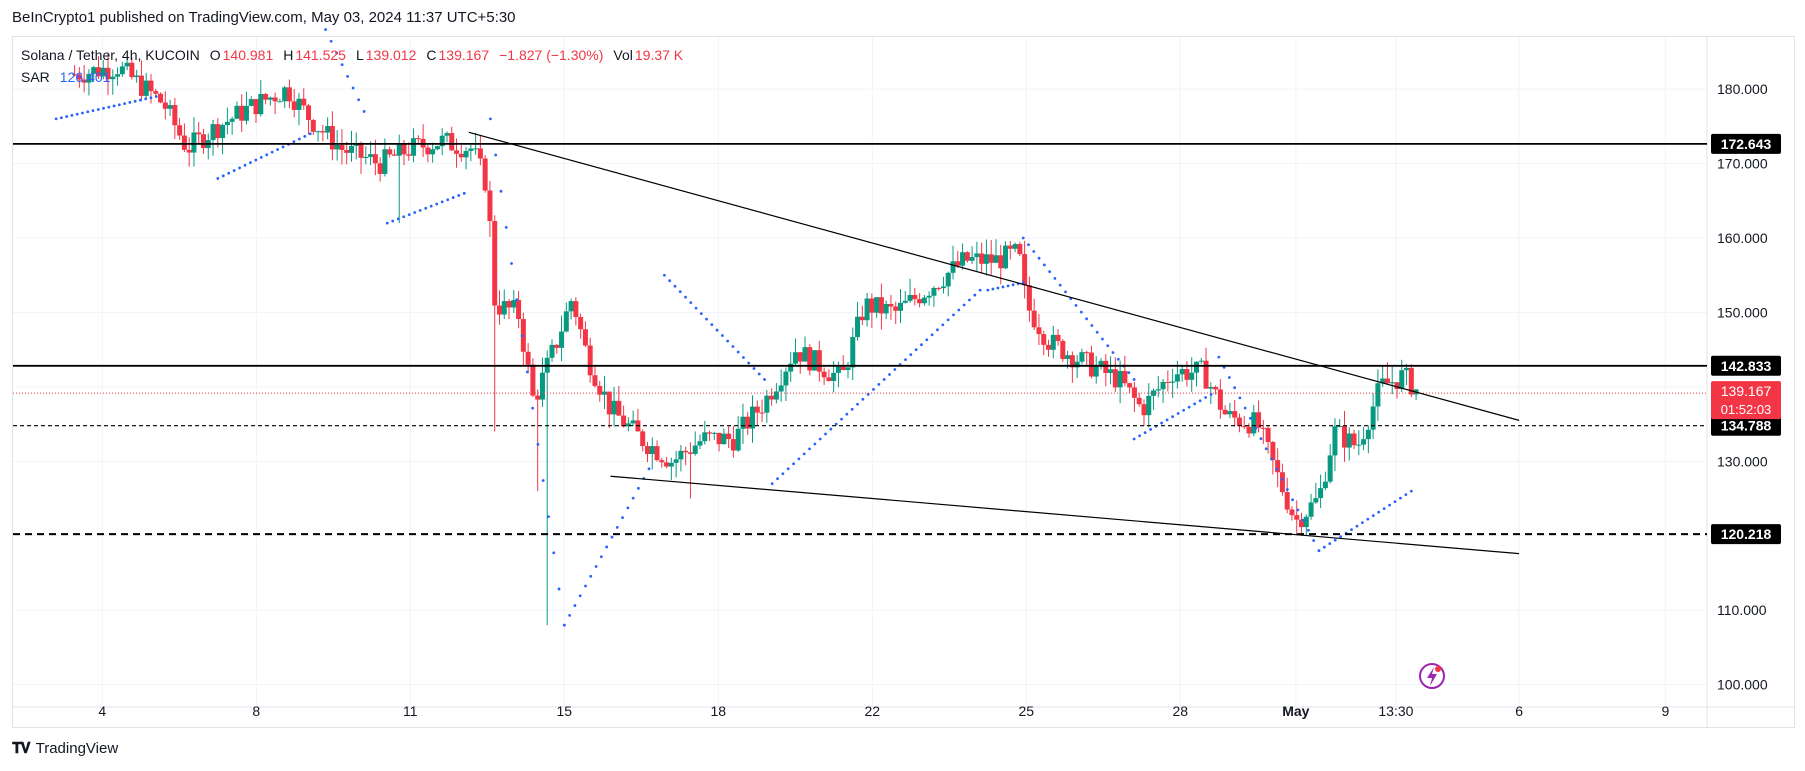 The image size is (1805, 771). Describe the element at coordinates (431, 55) in the screenshot. I see `close-label: C` at that location.